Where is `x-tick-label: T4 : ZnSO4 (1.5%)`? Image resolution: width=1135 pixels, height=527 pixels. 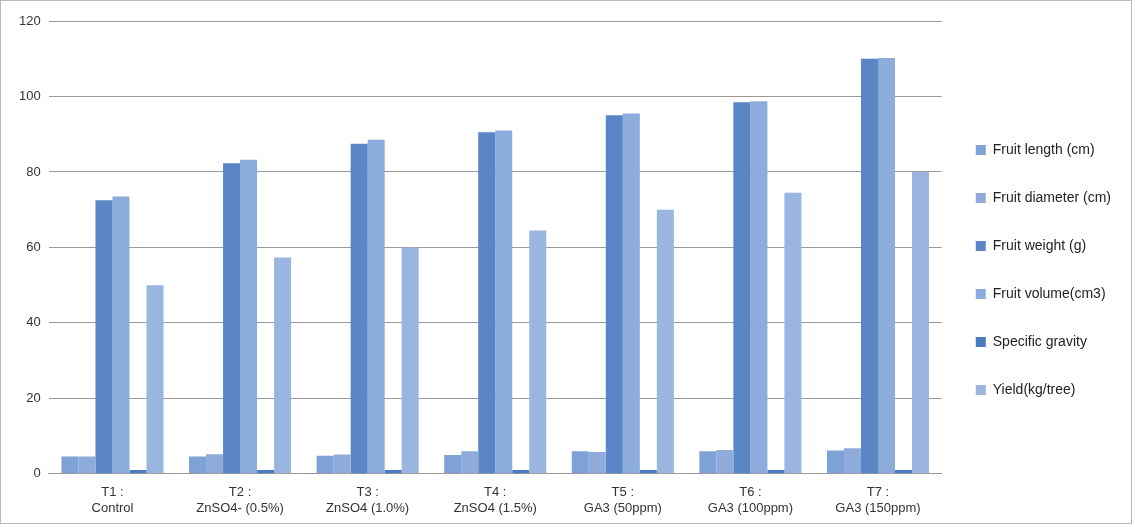 x-tick-label: T4 : ZnSO4 (1.5%) is located at coordinates (495, 499).